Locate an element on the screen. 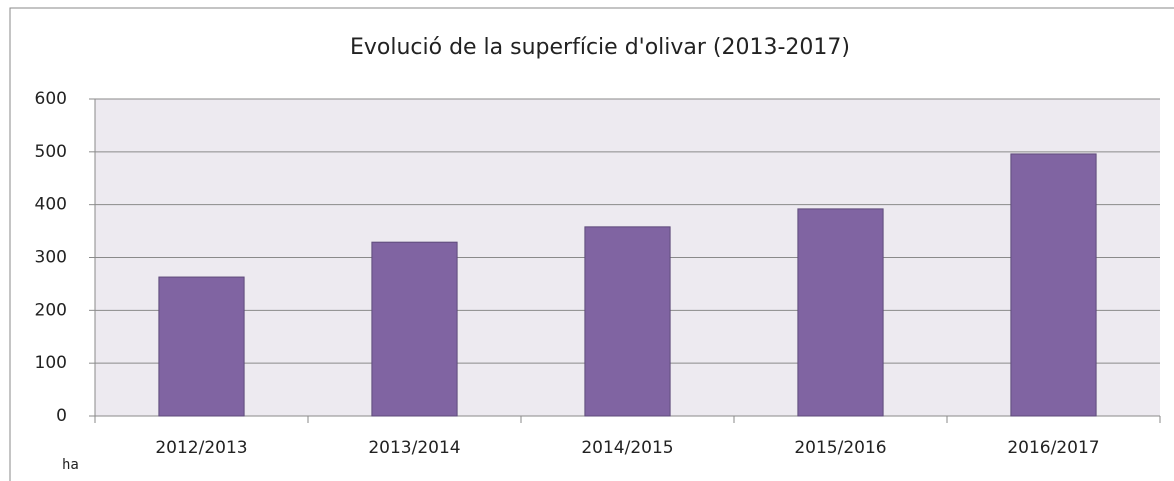 Image resolution: width=1174 pixels, height=481 pixels. x-tick-label: 2012/2013 is located at coordinates (201, 448).